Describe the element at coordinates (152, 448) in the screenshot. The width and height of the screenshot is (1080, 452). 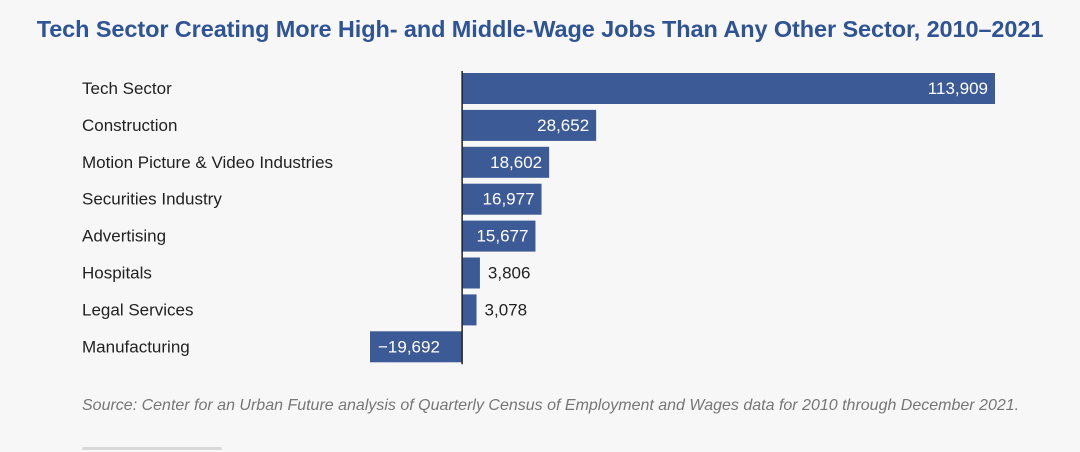
I see `cut-off-footnote` at that location.